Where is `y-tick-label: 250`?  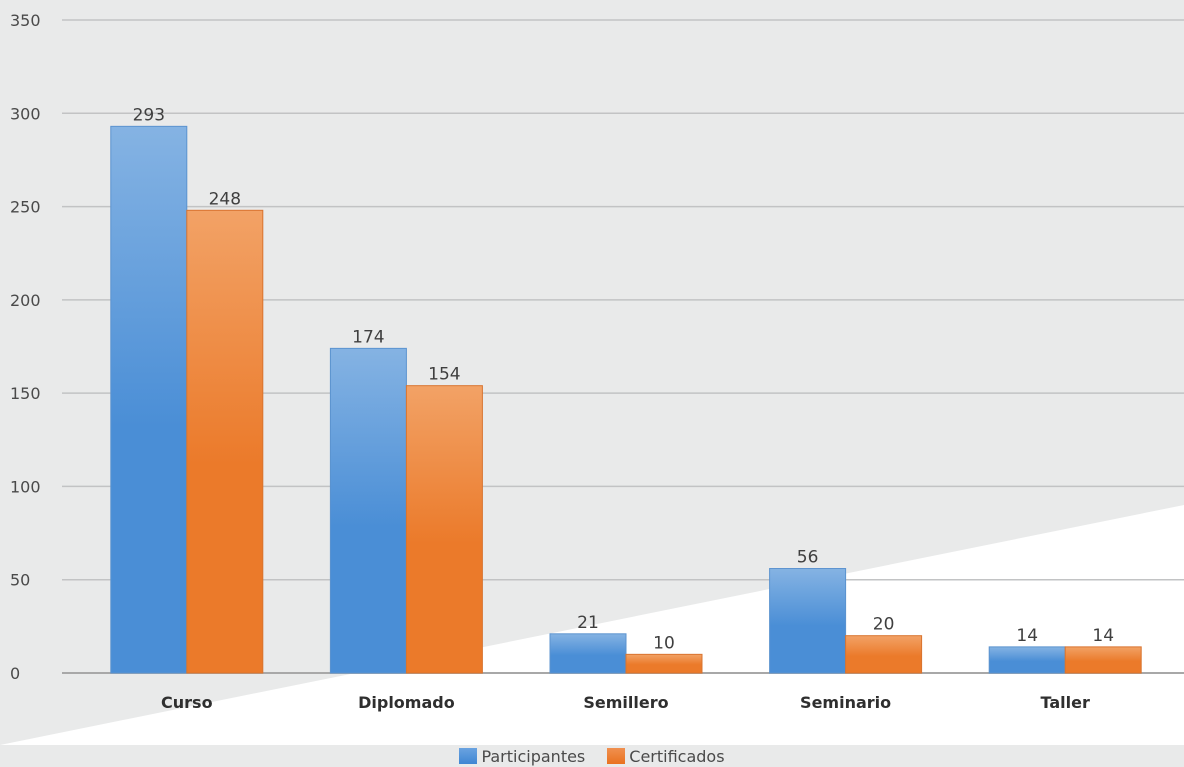
y-tick-label: 250 is located at coordinates (25, 207).